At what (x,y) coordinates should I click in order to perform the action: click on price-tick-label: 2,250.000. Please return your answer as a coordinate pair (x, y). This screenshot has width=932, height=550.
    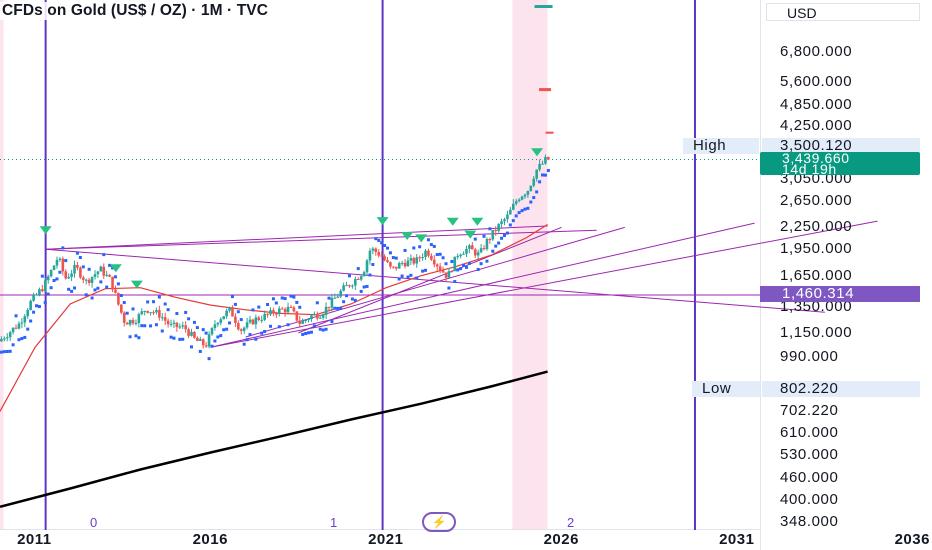
    Looking at the image, I should click on (816, 226).